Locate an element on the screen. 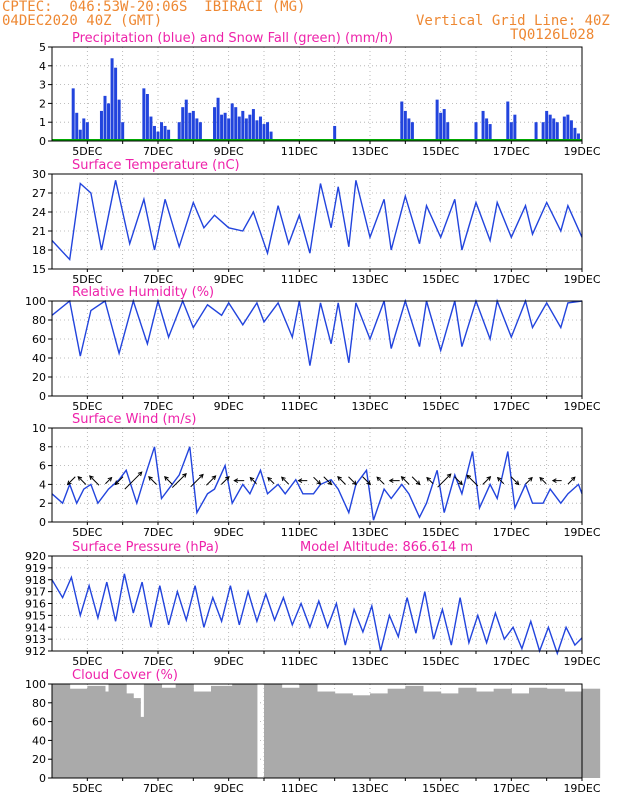 This screenshot has width=618, height=800. panel3-x-tick-label: 9DEC is located at coordinates (229, 406).